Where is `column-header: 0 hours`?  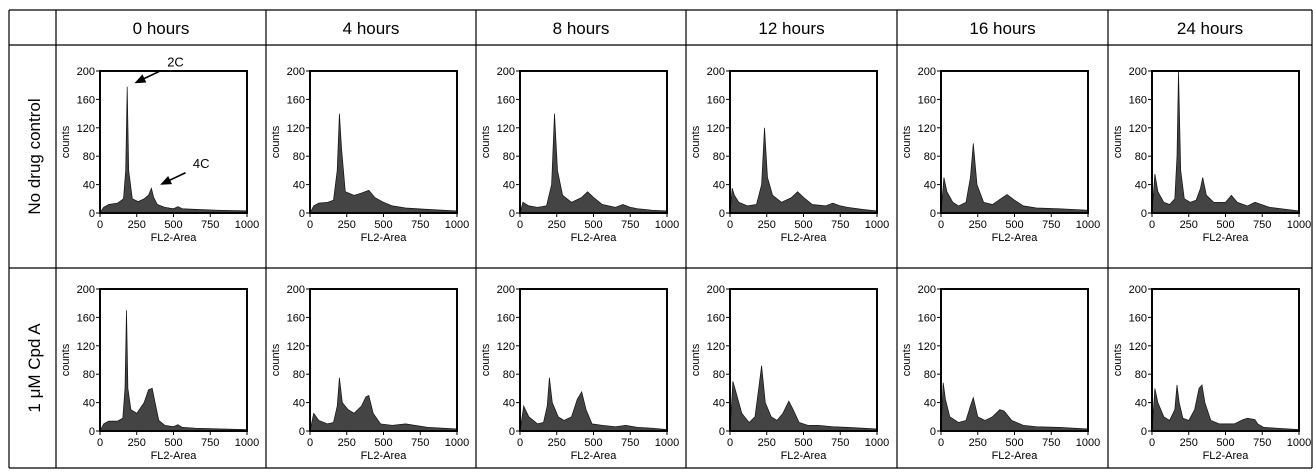 column-header: 0 hours is located at coordinates (161, 28).